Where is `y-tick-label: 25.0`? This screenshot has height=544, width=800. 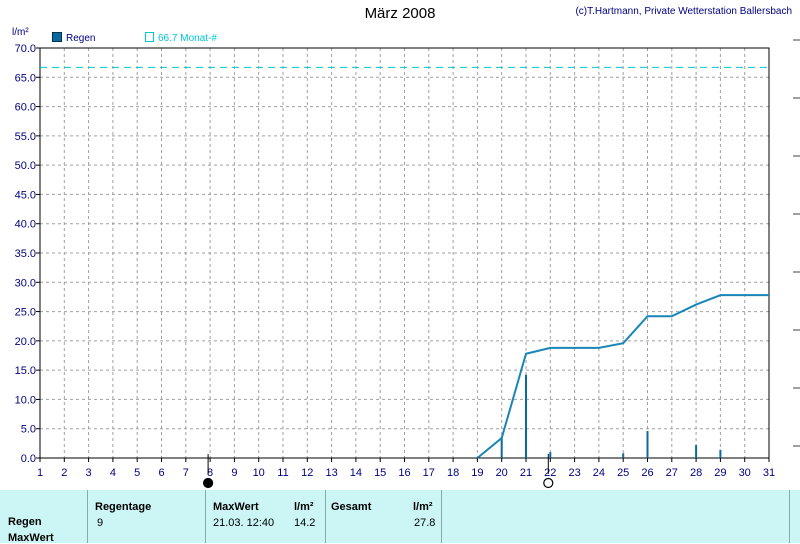 y-tick-label: 25.0 is located at coordinates (25, 313).